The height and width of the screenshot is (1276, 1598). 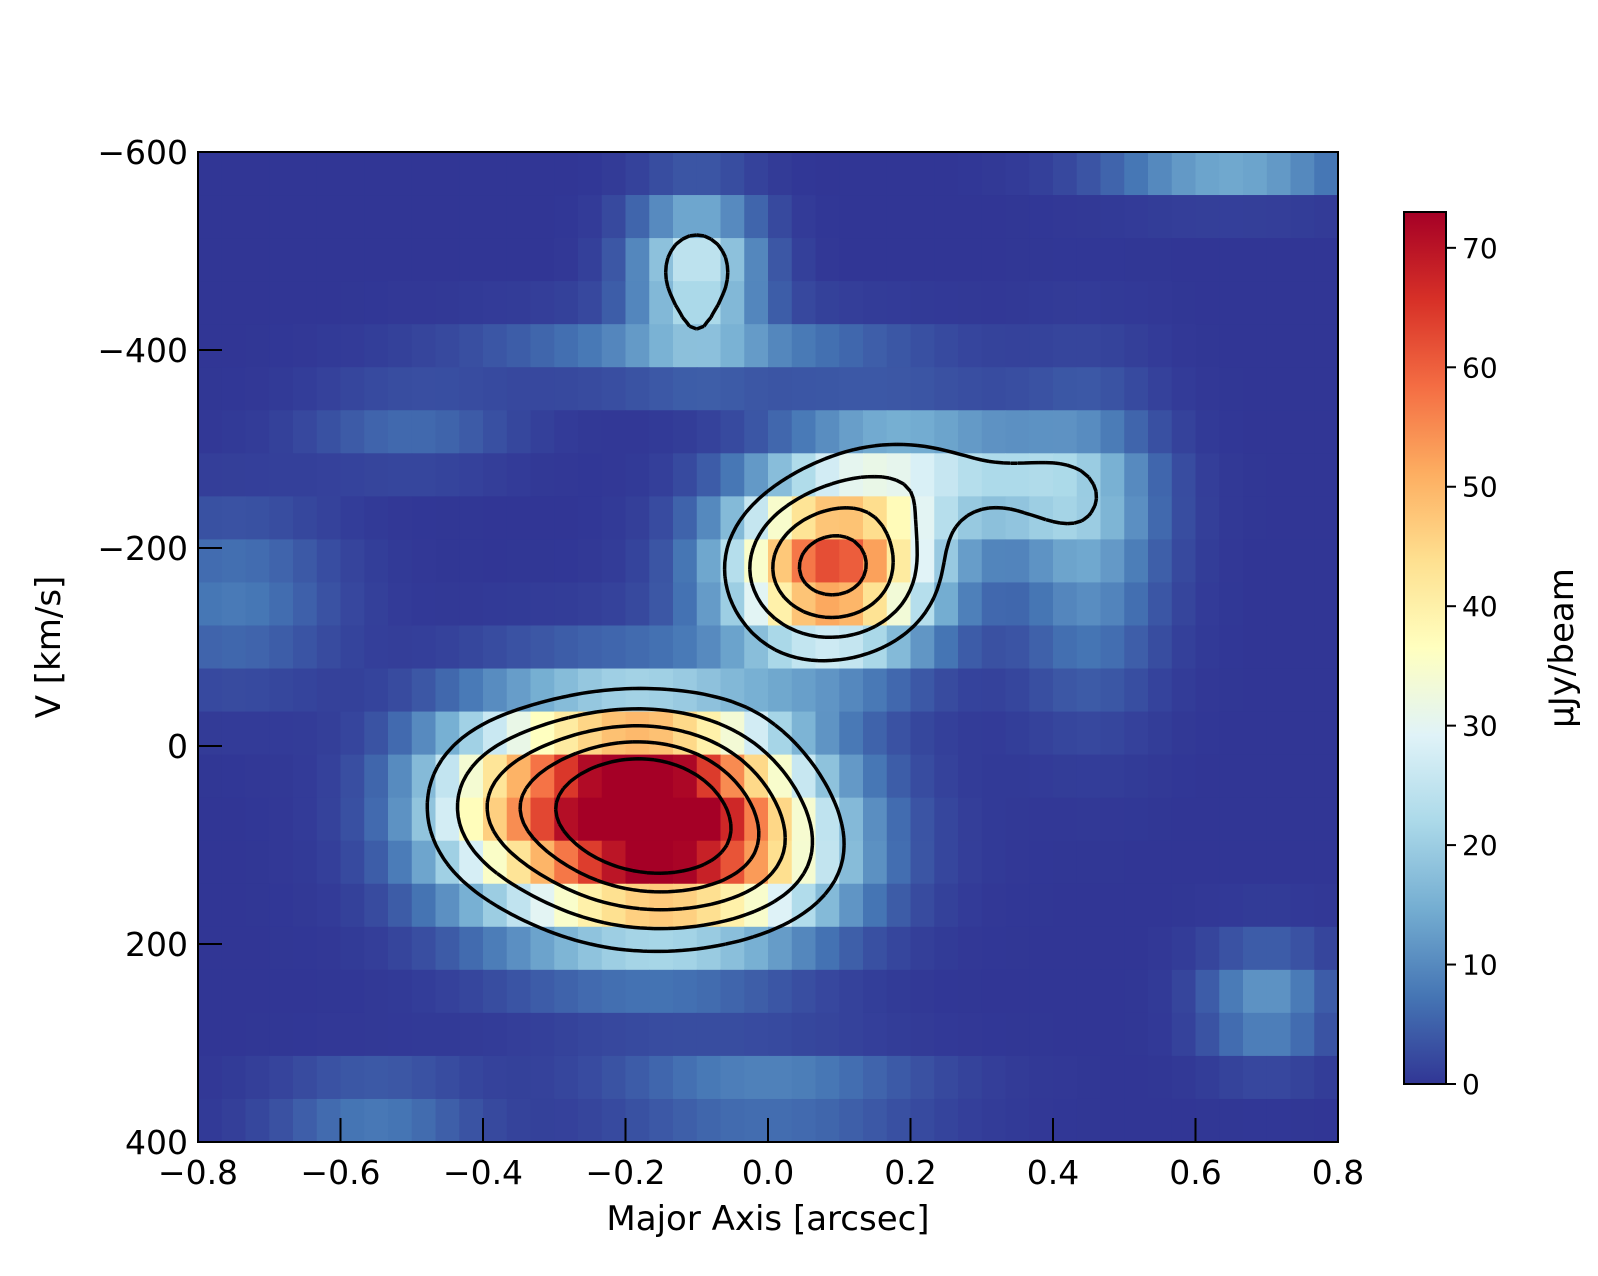 I want to click on colorbar-tick-label: 20, so click(x=1480, y=845).